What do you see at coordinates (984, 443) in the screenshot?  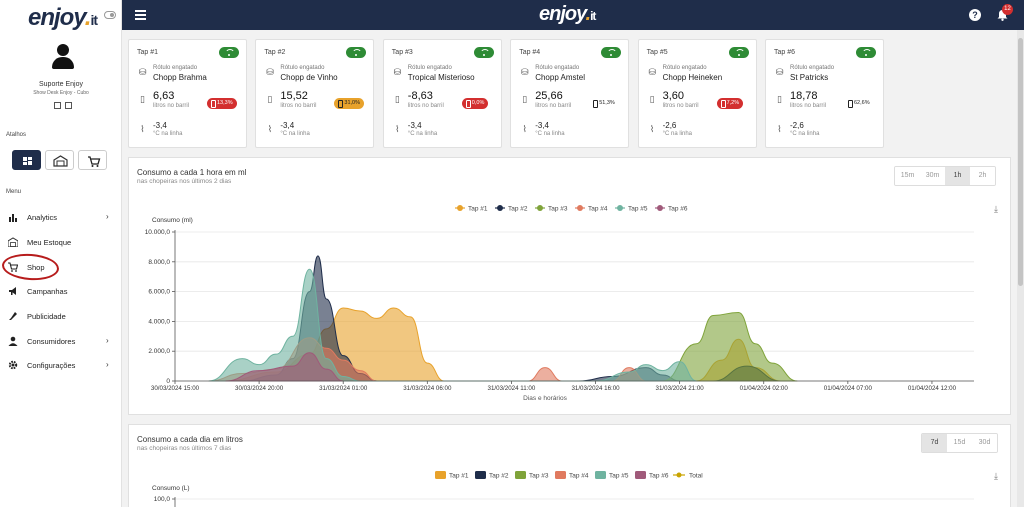 I see `range-30d-button: 30d` at bounding box center [984, 443].